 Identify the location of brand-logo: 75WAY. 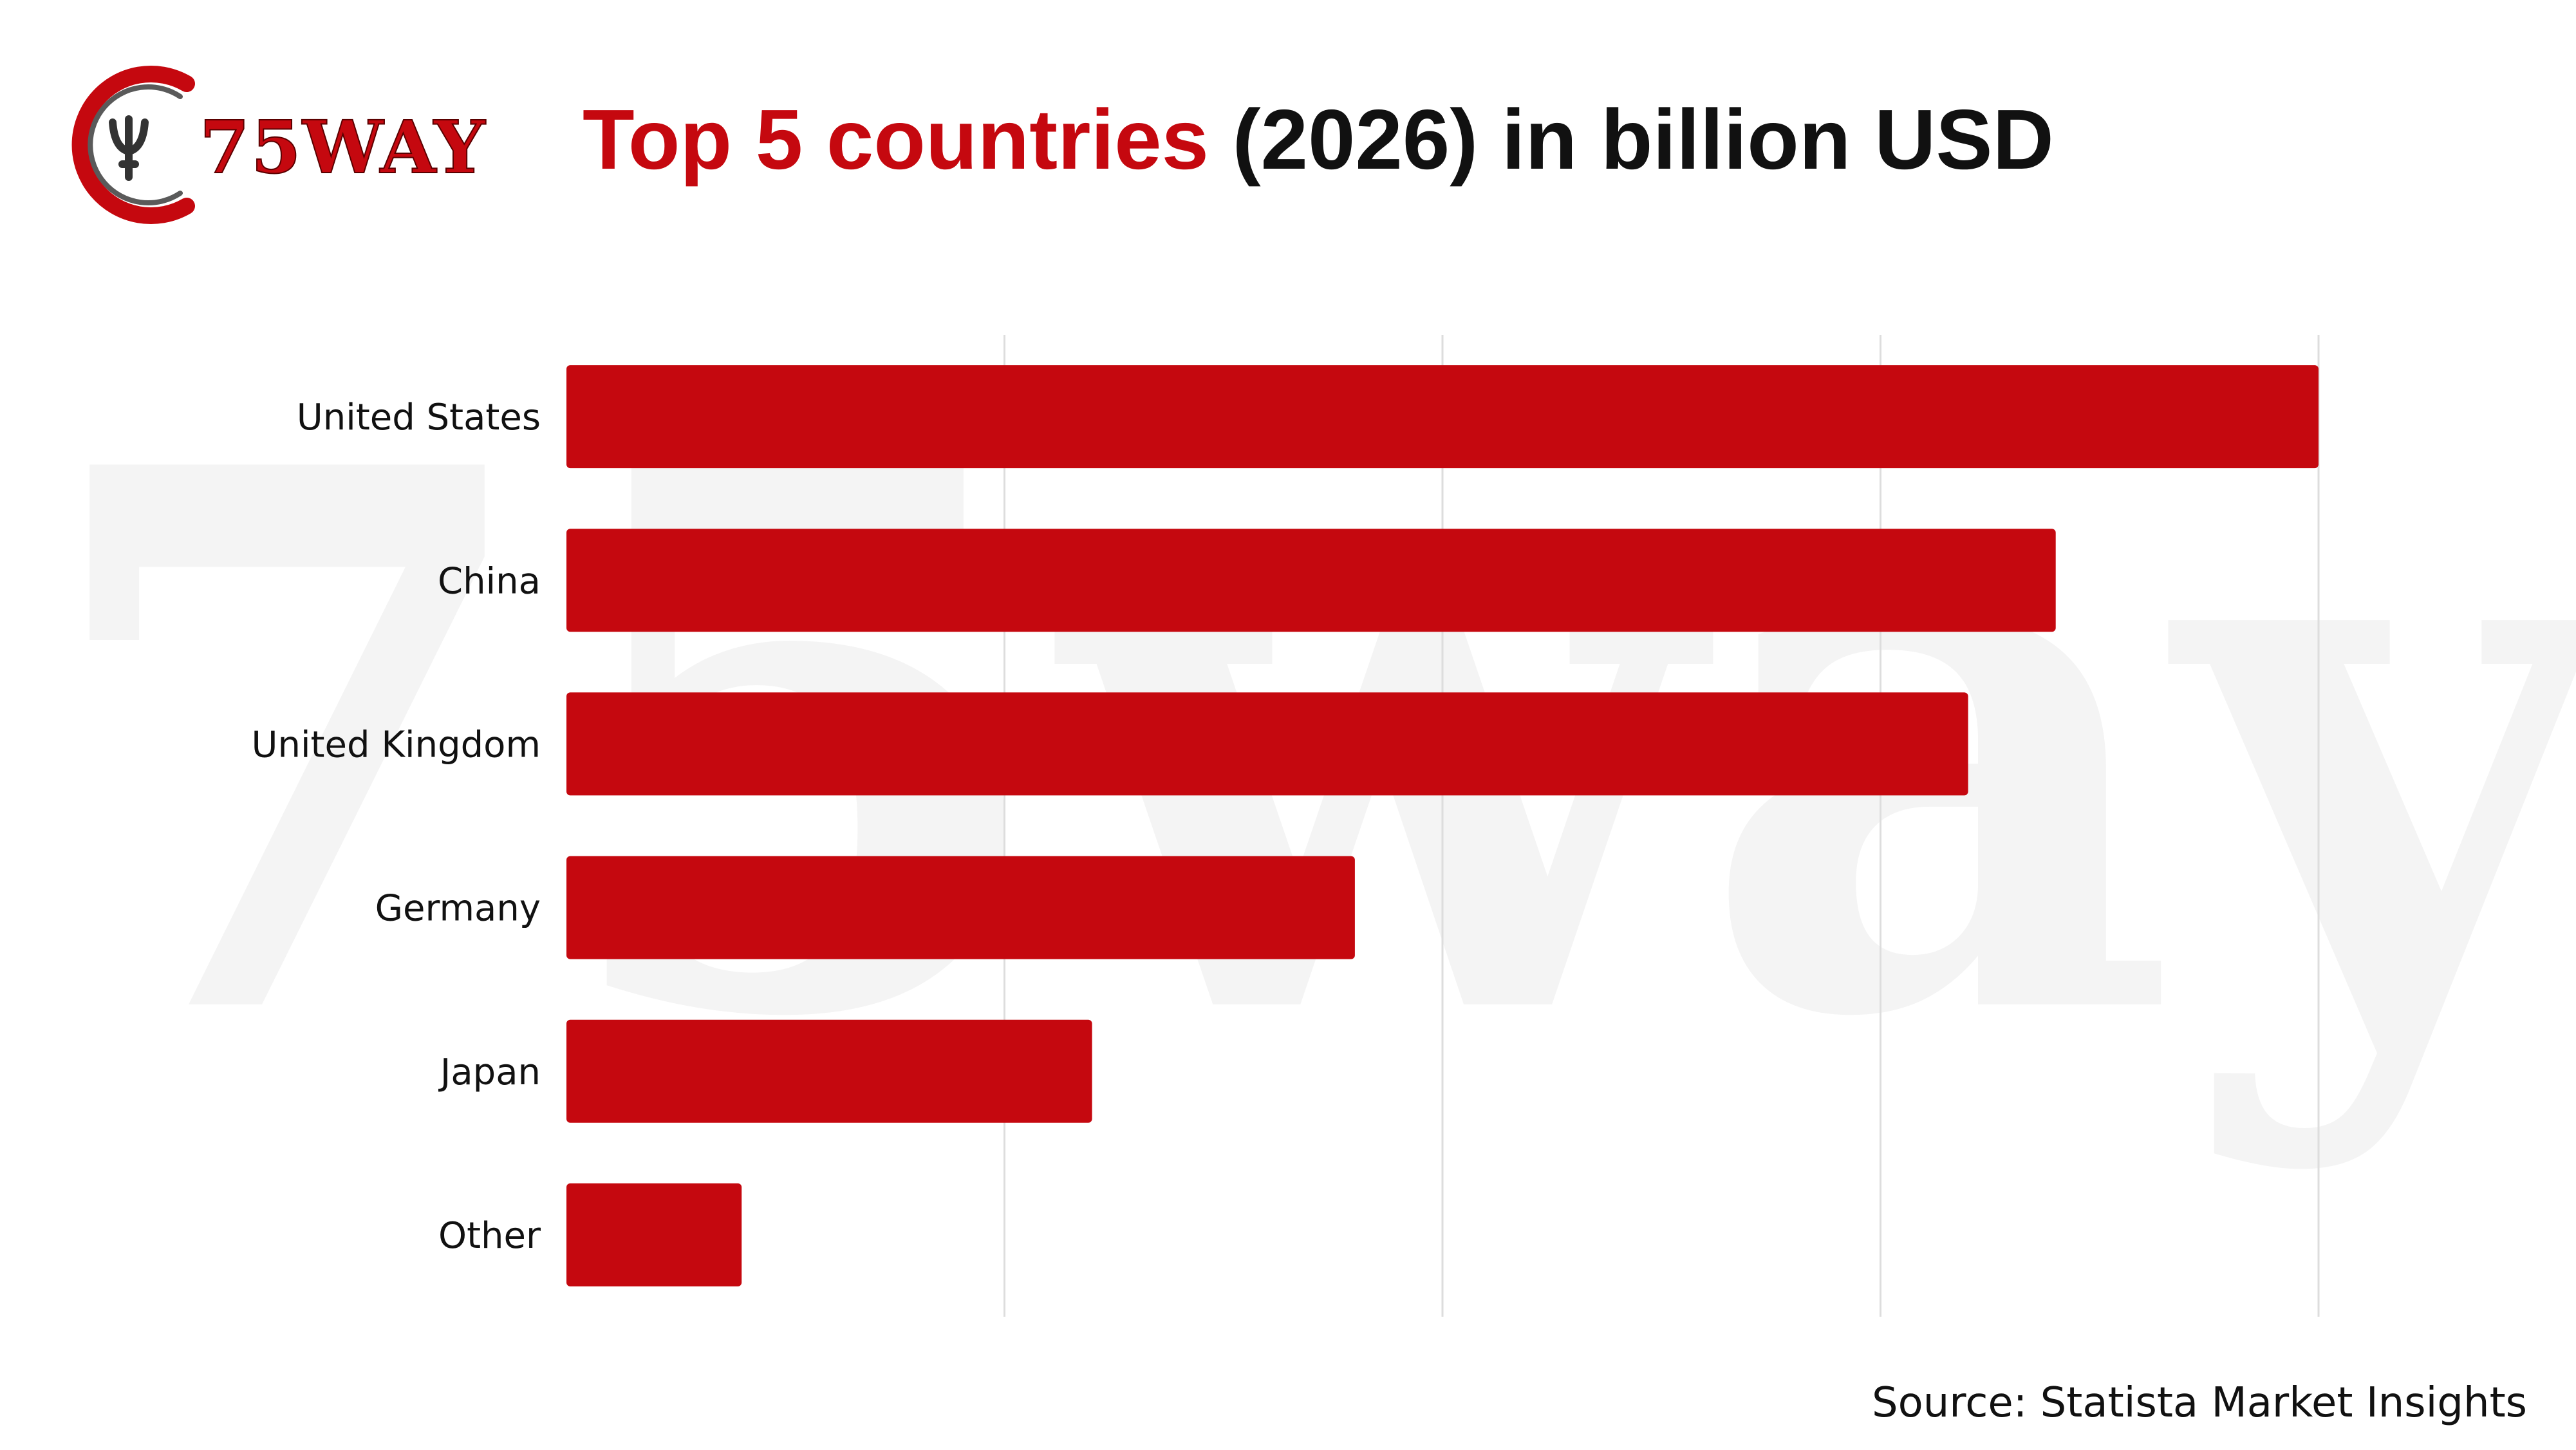
(279, 145).